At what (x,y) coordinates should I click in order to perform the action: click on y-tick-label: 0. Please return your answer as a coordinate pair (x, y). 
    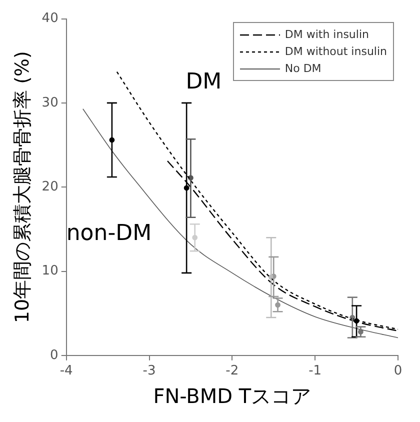
    Looking at the image, I should click on (54, 355).